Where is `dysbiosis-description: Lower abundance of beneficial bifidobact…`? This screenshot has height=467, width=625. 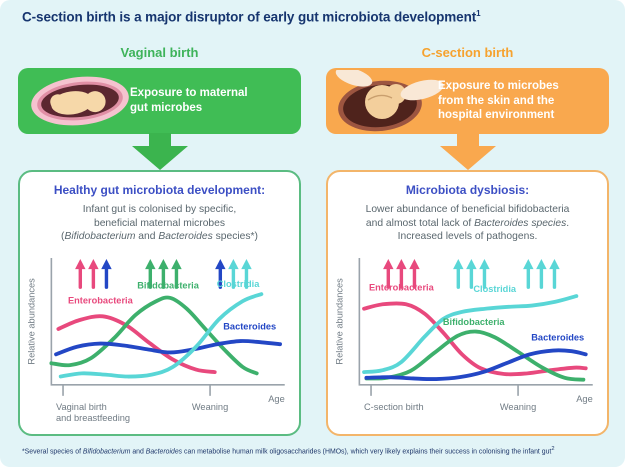 dysbiosis-description: Lower abundance of beneficial bifidobact… is located at coordinates (467, 223).